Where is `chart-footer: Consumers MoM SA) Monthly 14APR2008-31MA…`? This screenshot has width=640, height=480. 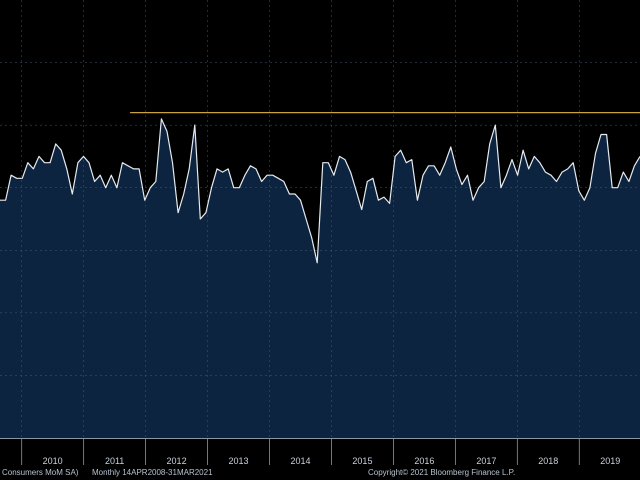 chart-footer: Consumers MoM SA) Monthly 14APR2008-31MA… is located at coordinates (320, 473).